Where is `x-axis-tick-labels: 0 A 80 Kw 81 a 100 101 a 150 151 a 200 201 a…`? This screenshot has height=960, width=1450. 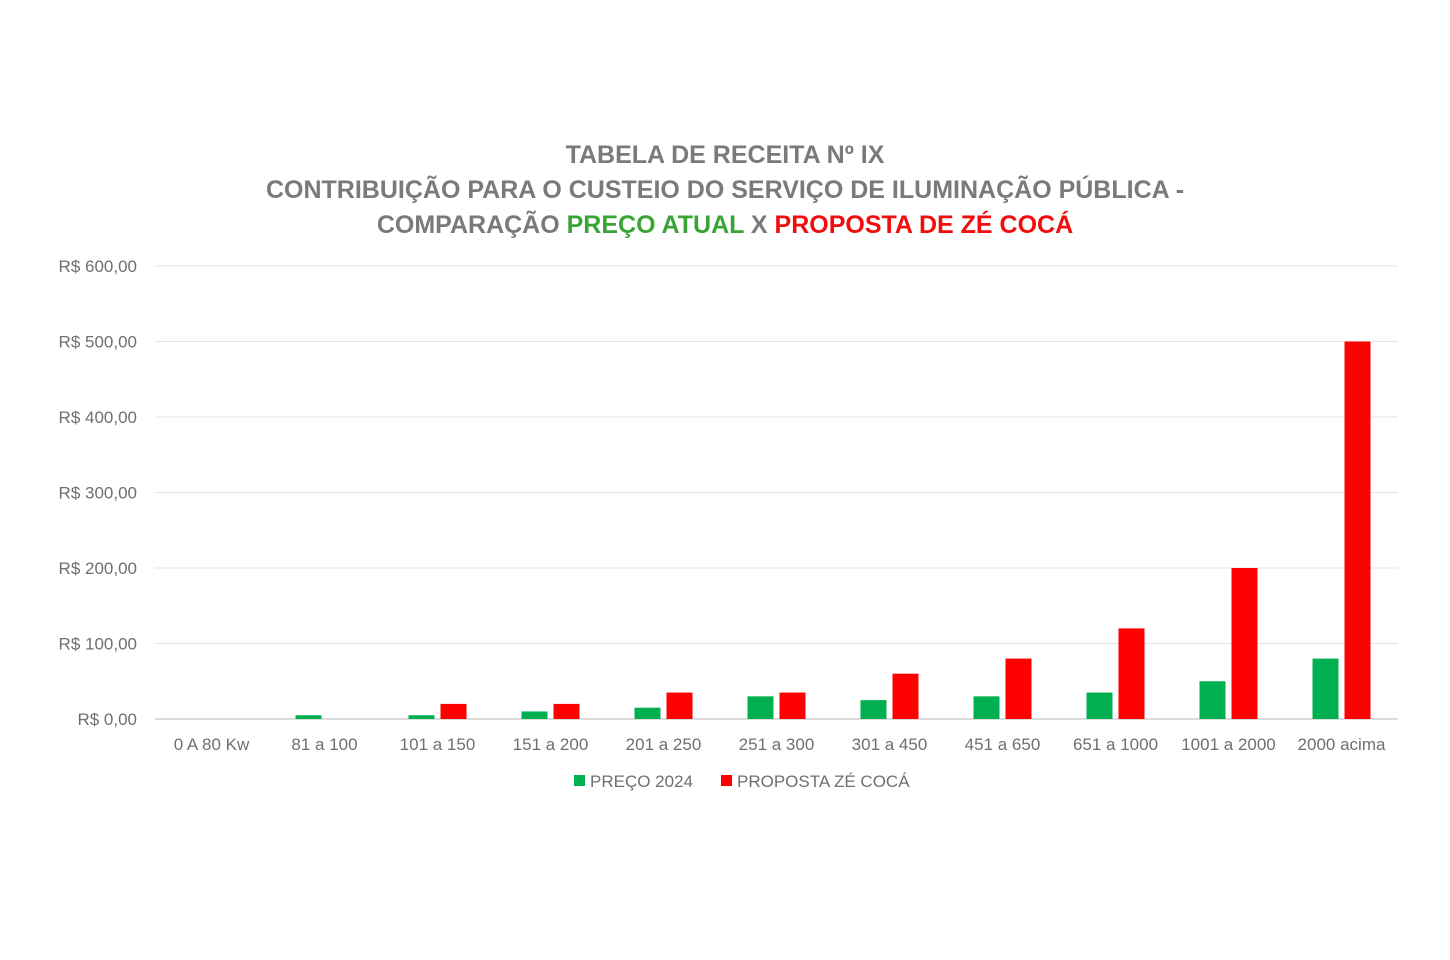 x-axis-tick-labels: 0 A 80 Kw 81 a 100 101 a 150 151 a 200 201 a… is located at coordinates (780, 744).